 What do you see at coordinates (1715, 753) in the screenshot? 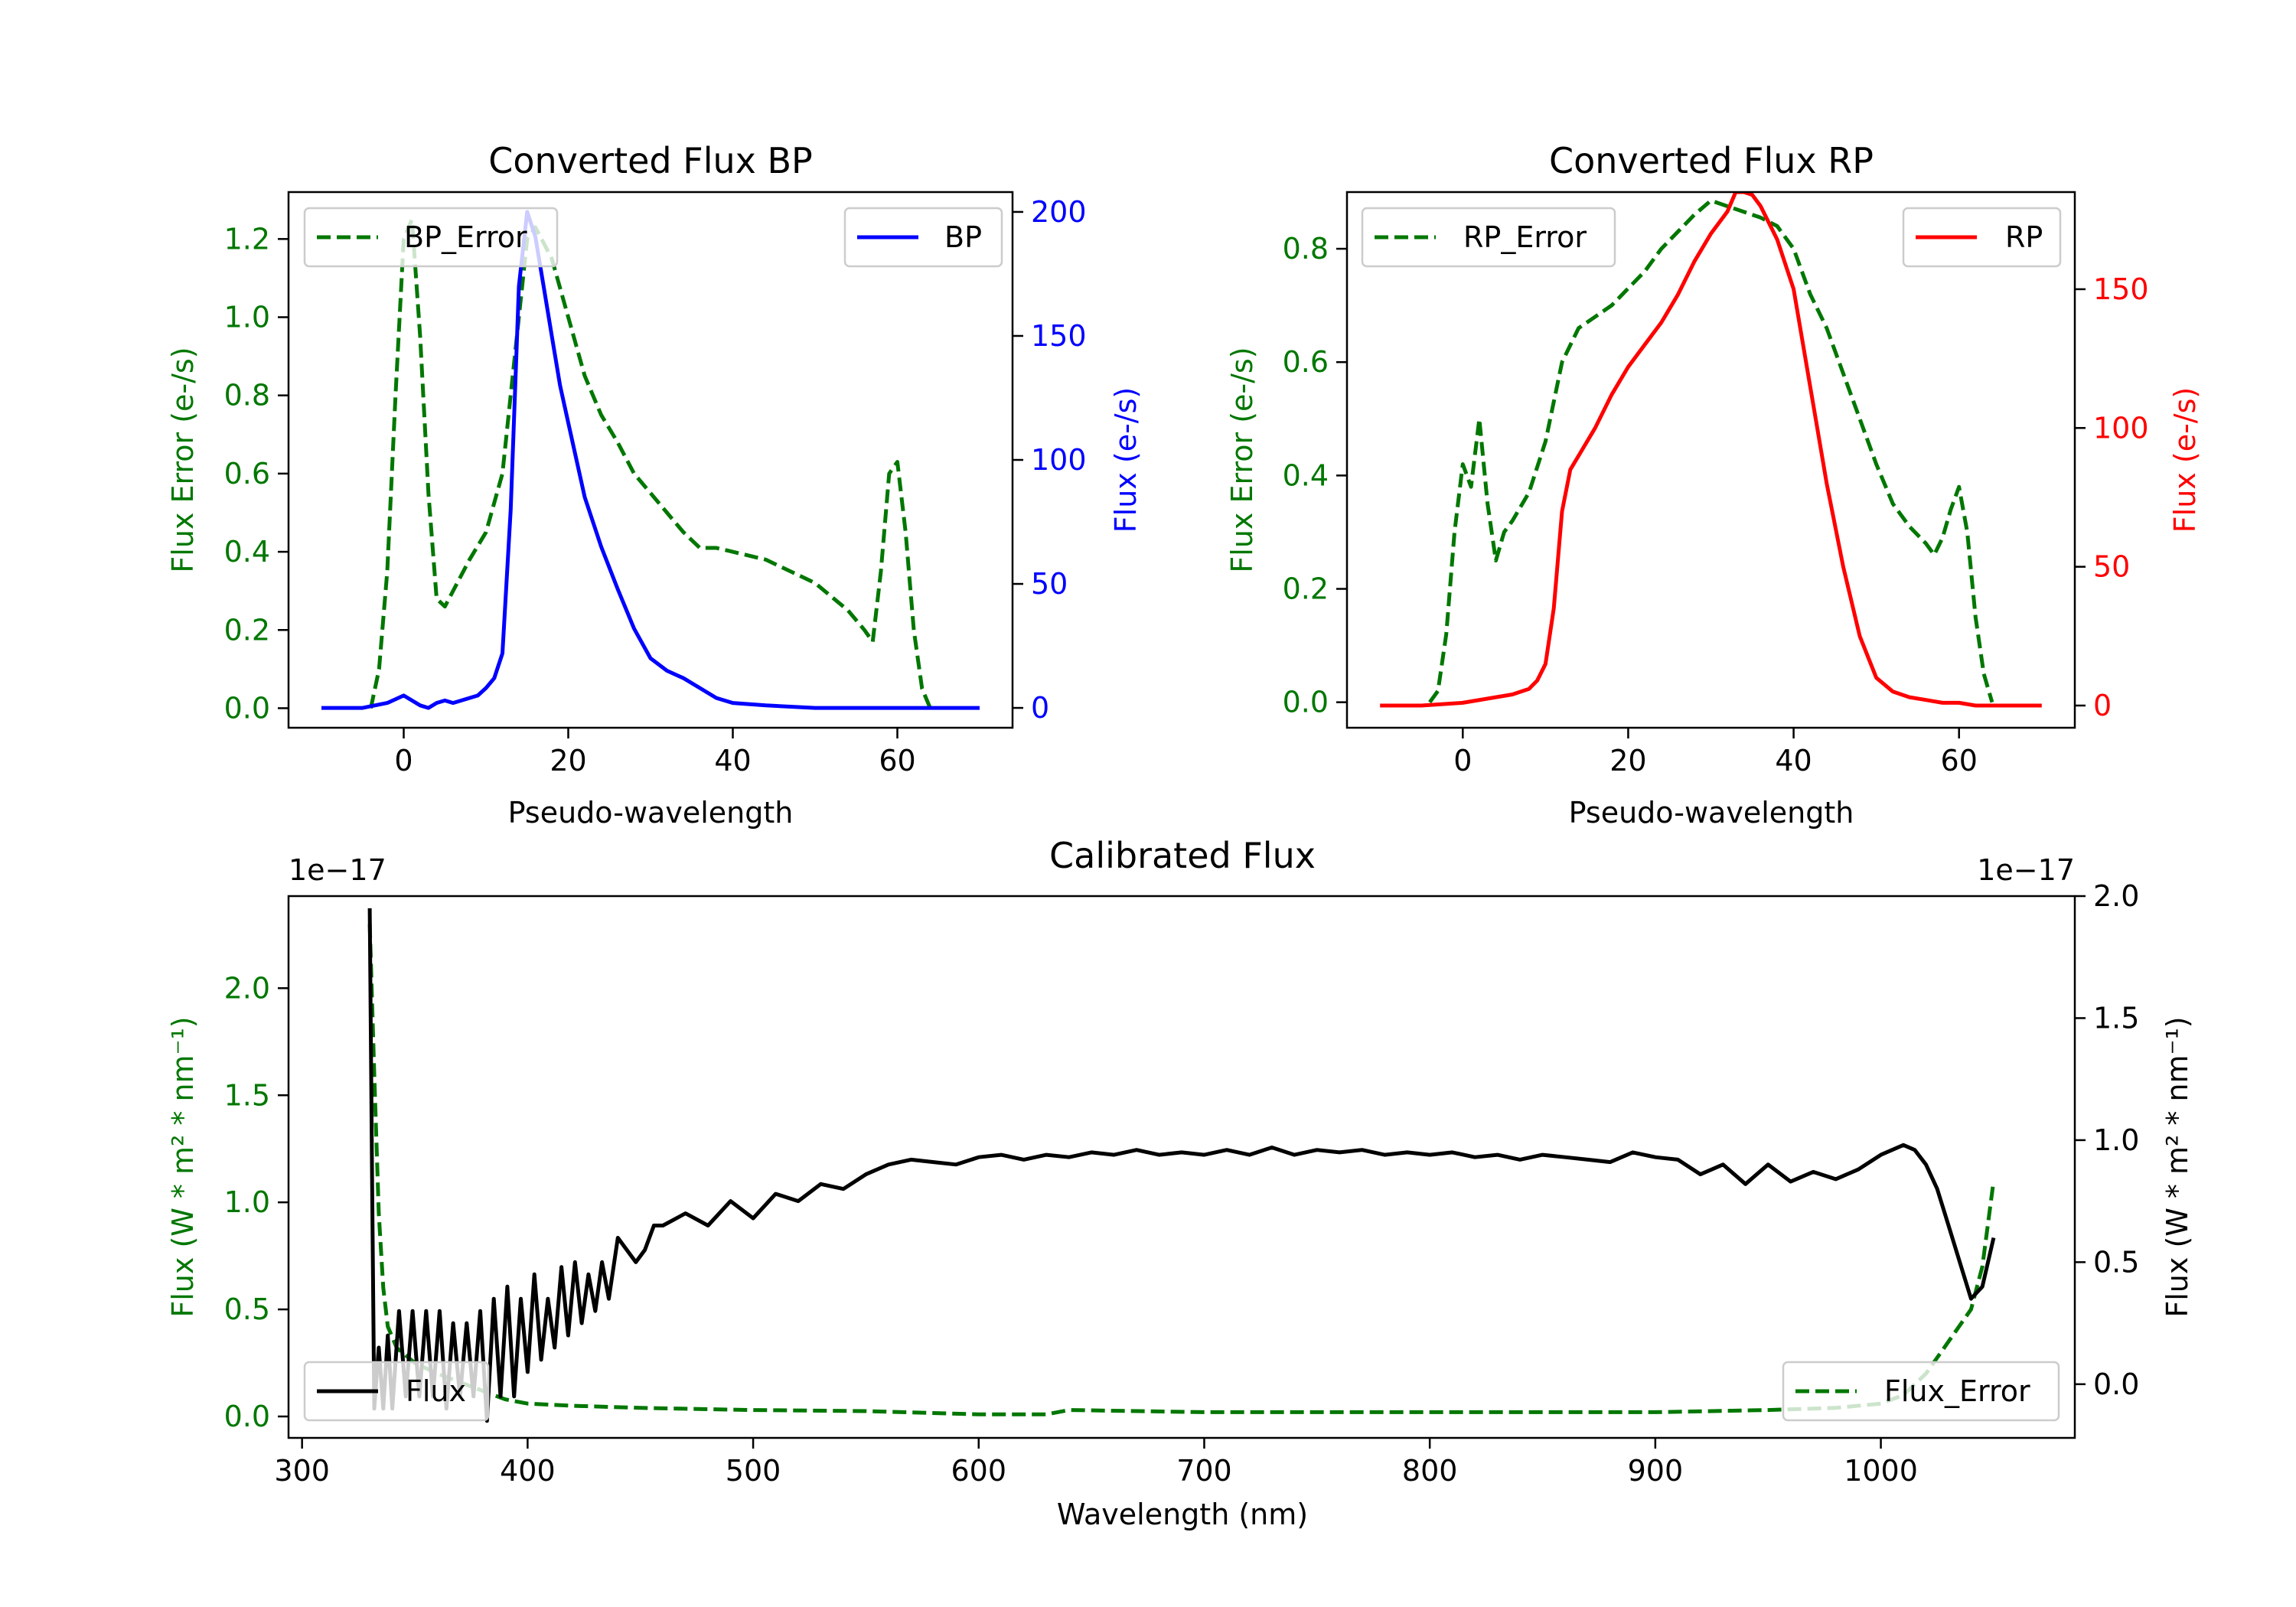
I see `rp-x-ticks: 0 20 40 60` at bounding box center [1715, 753].